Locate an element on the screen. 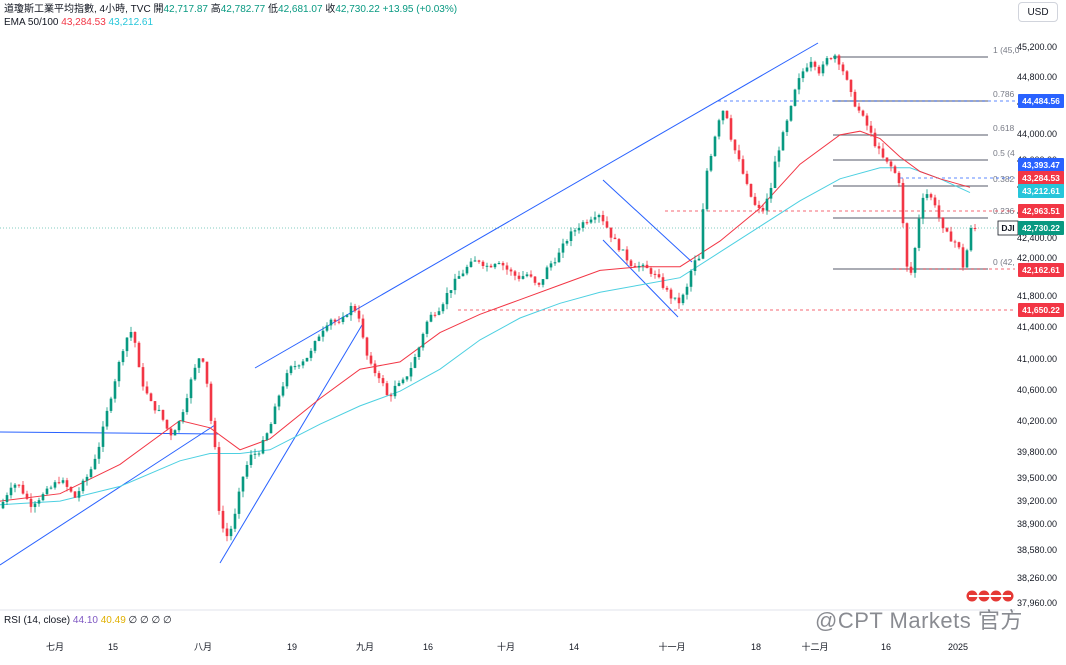  ohlc-close-value: 42,730.22 is located at coordinates (357, 9).